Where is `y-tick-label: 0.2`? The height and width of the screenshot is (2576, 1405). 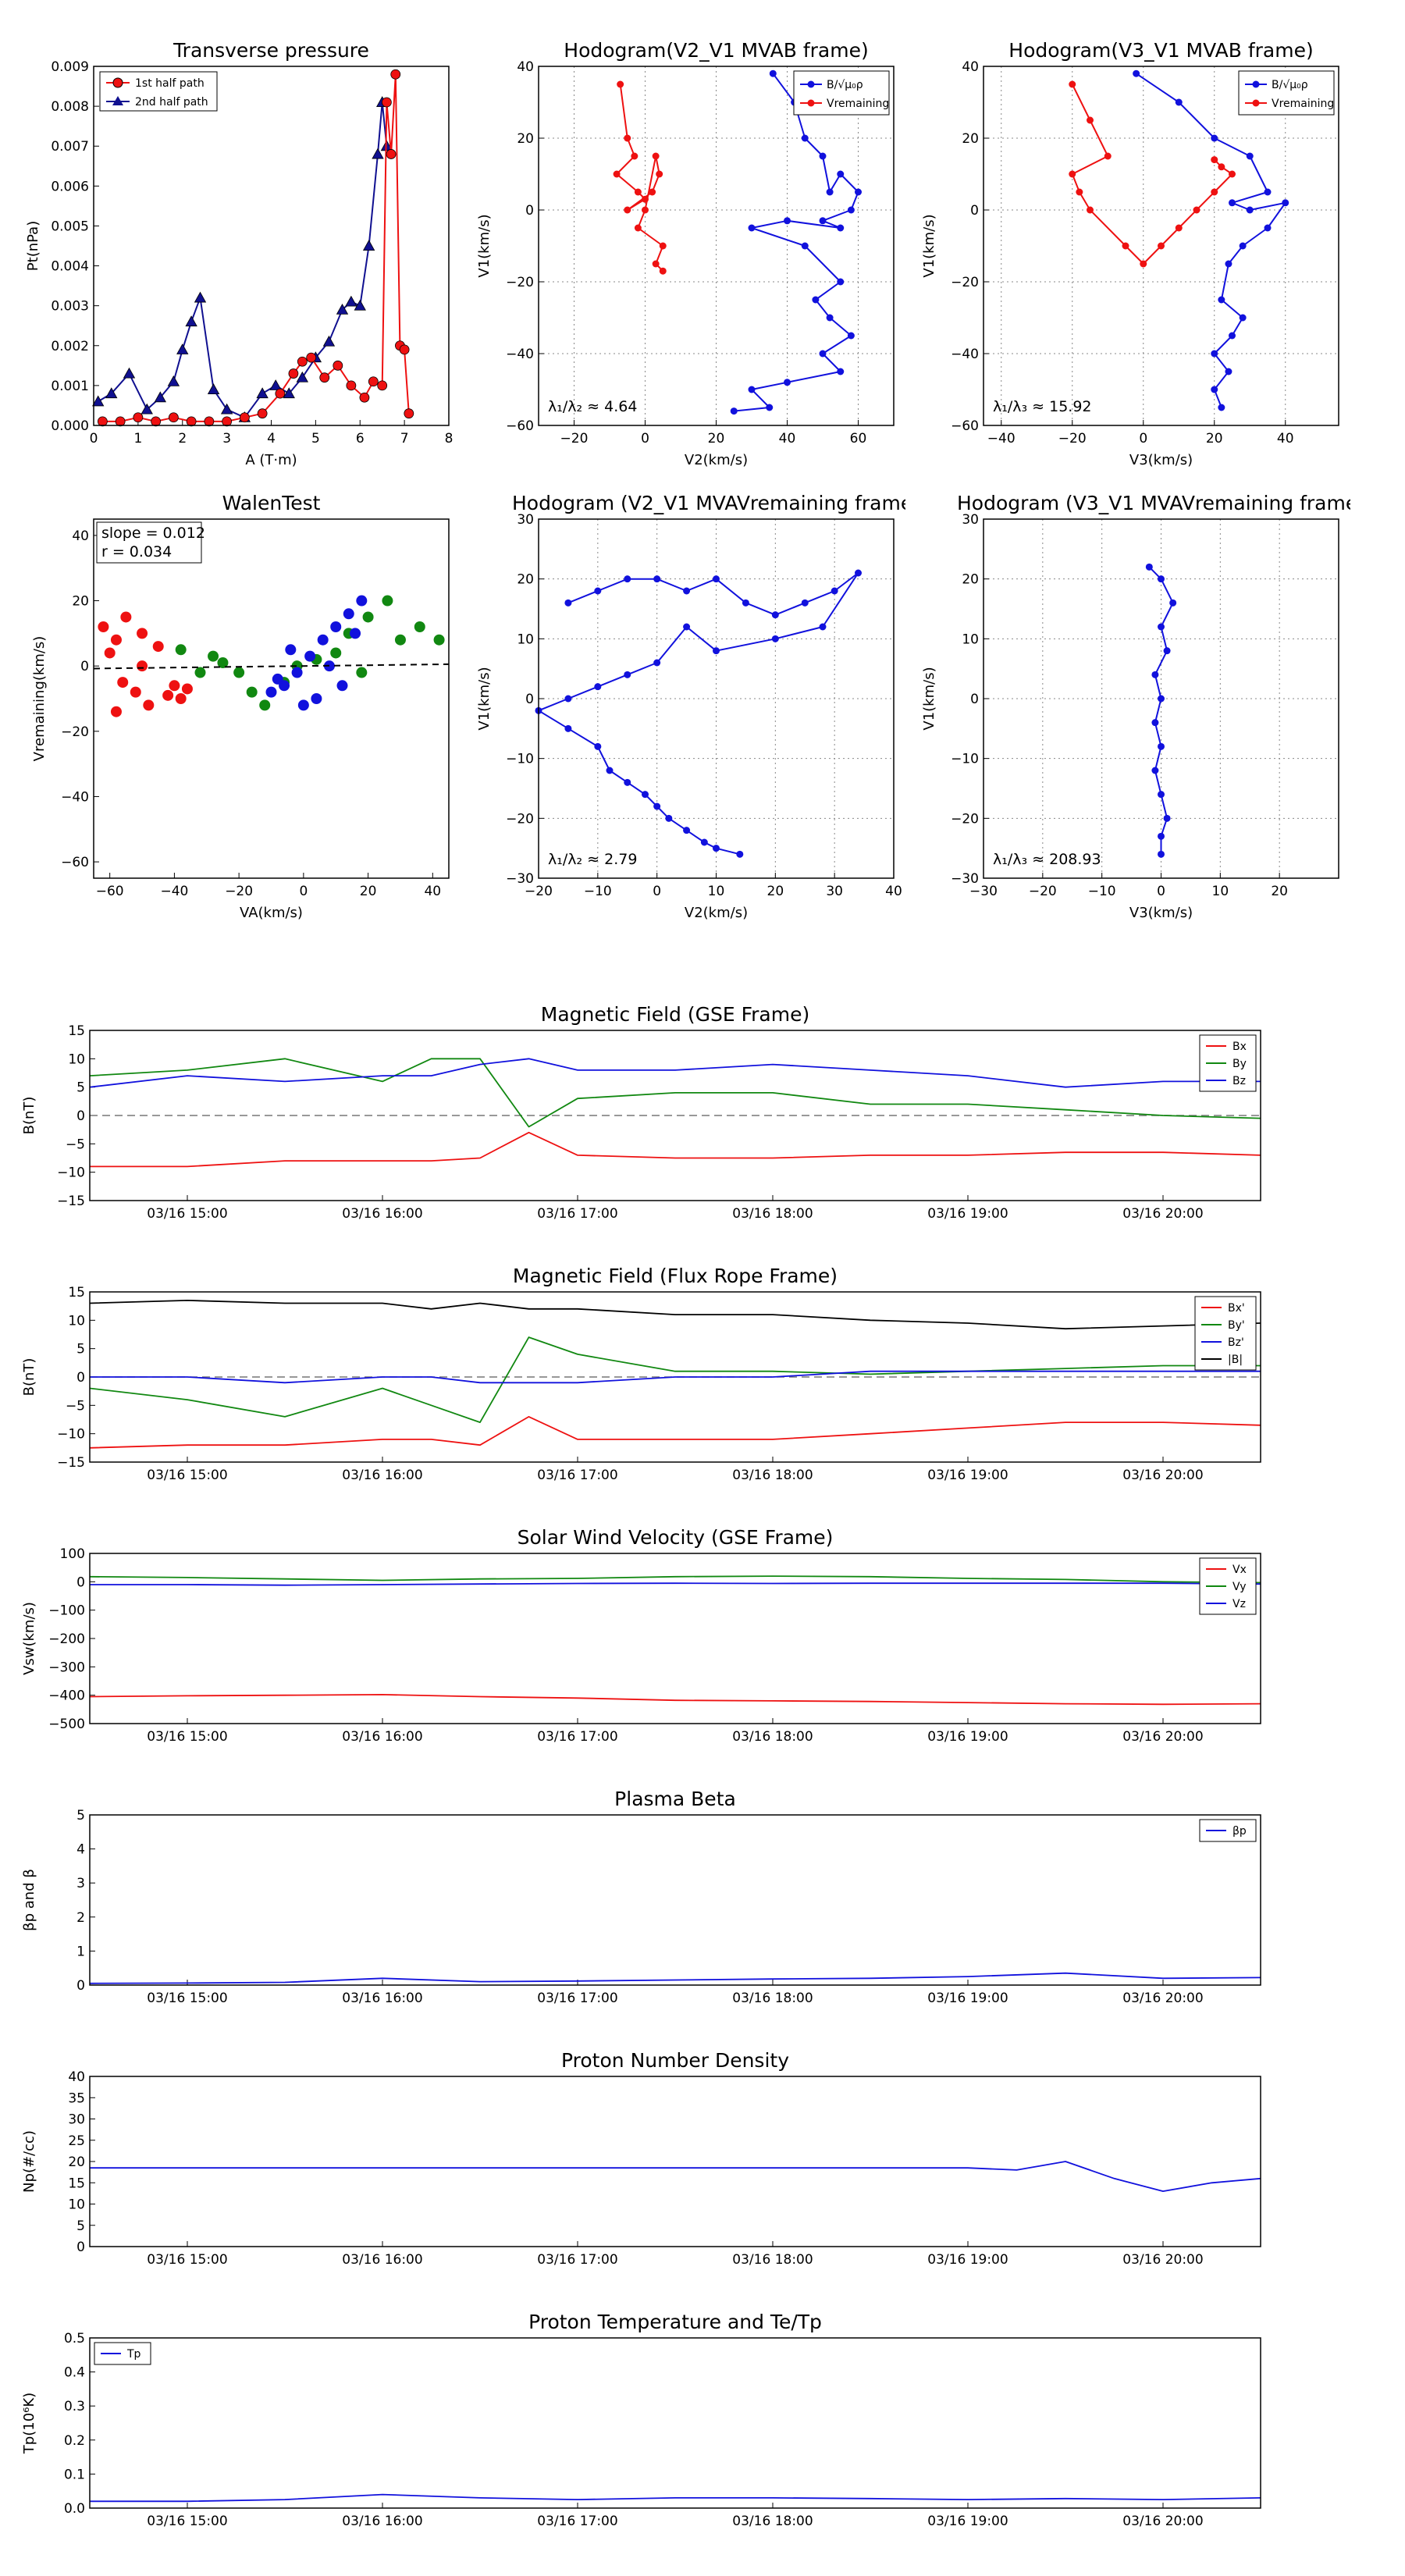
y-tick-label: 0.2 is located at coordinates (74, 2441).